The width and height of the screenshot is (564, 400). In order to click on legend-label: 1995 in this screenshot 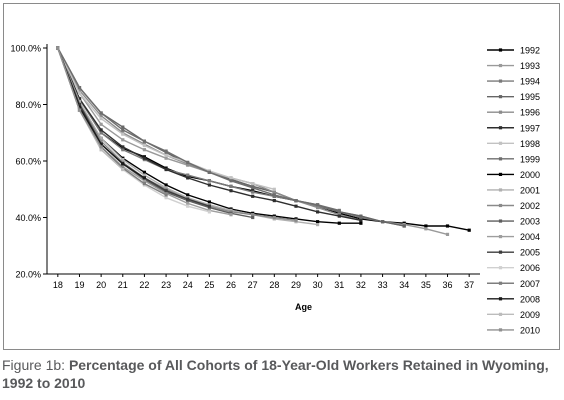, I will do `click(530, 97)`.